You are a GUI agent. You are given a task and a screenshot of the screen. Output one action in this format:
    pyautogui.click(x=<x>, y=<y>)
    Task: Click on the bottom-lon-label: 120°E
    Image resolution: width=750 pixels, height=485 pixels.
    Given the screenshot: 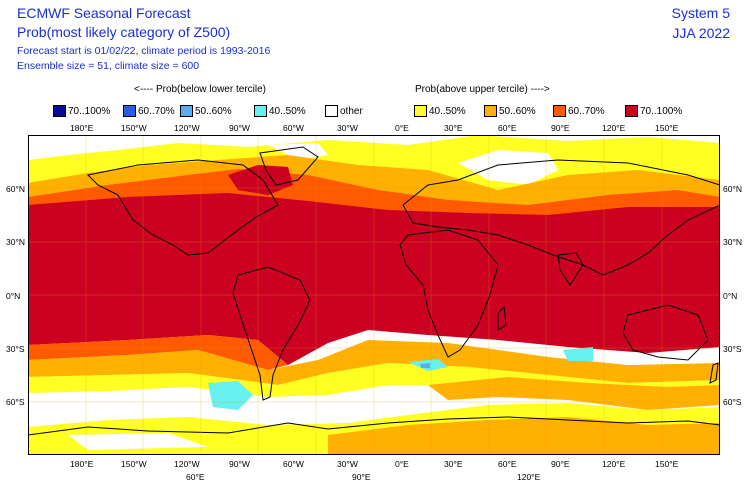 What is the action you would take?
    pyautogui.click(x=614, y=464)
    